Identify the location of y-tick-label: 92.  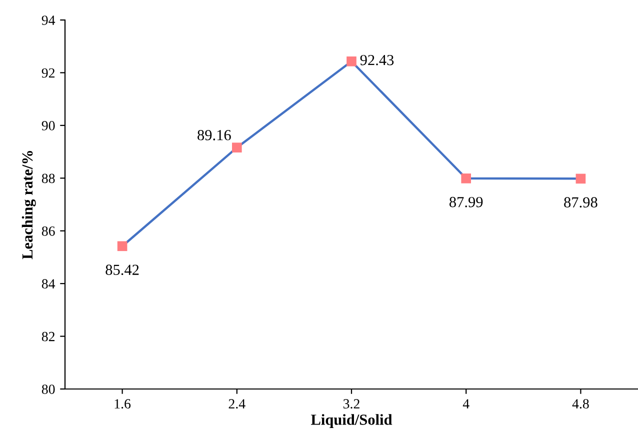
(48, 73).